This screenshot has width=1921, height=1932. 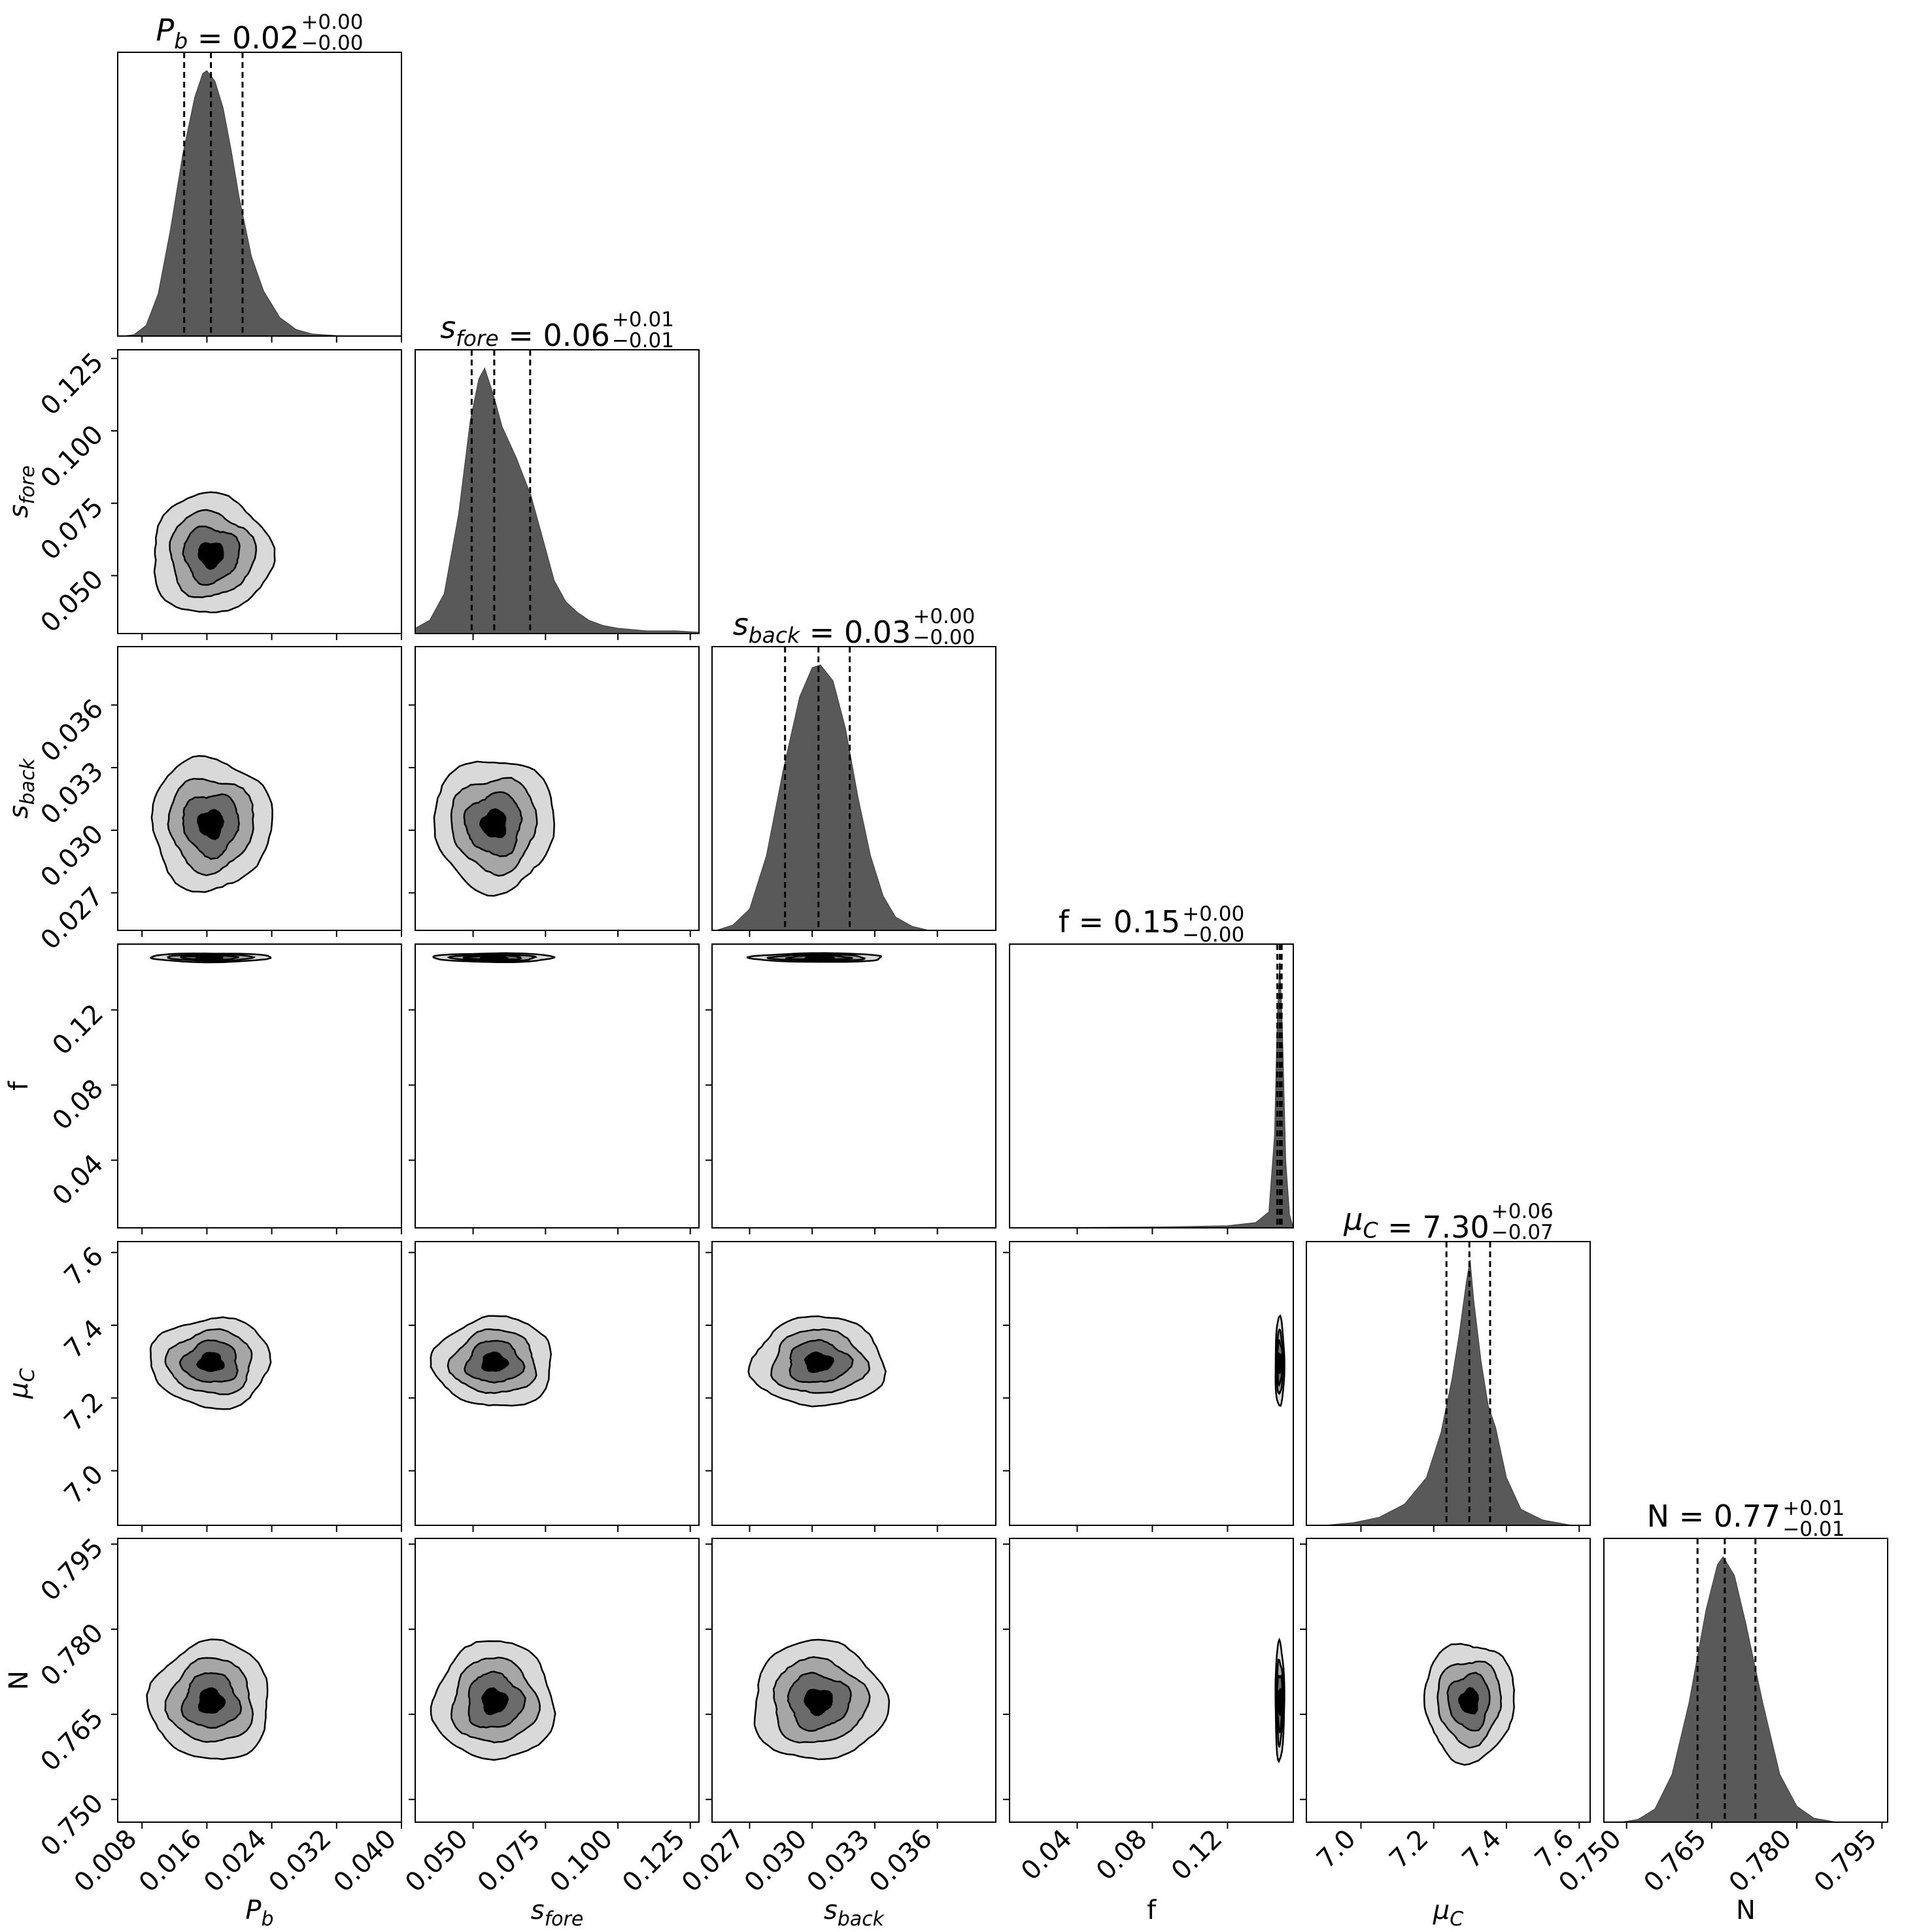 What do you see at coordinates (27, 485) in the screenshot?
I see `axis-label-subscript: fore` at bounding box center [27, 485].